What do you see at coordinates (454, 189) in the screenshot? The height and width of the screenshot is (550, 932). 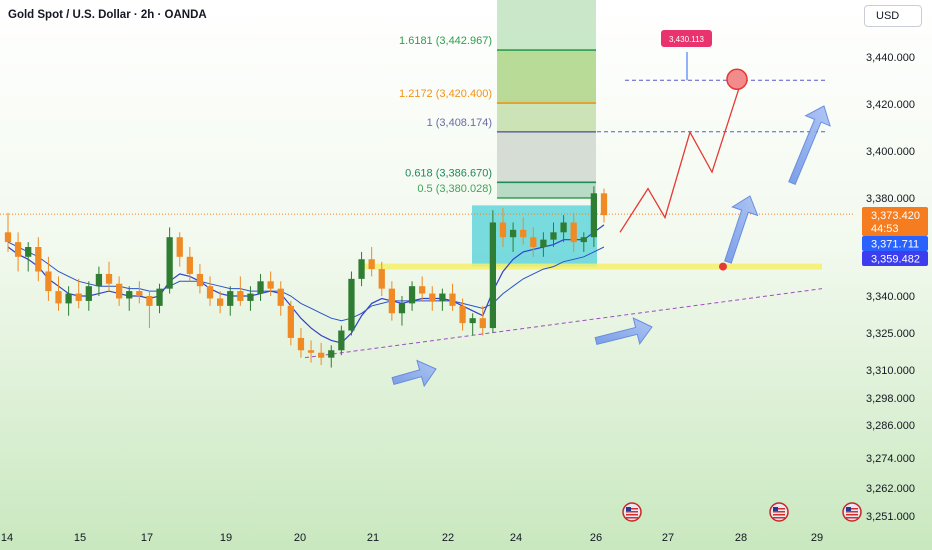 I see `fib-level-label: 0.5 (3,380.028)` at bounding box center [454, 189].